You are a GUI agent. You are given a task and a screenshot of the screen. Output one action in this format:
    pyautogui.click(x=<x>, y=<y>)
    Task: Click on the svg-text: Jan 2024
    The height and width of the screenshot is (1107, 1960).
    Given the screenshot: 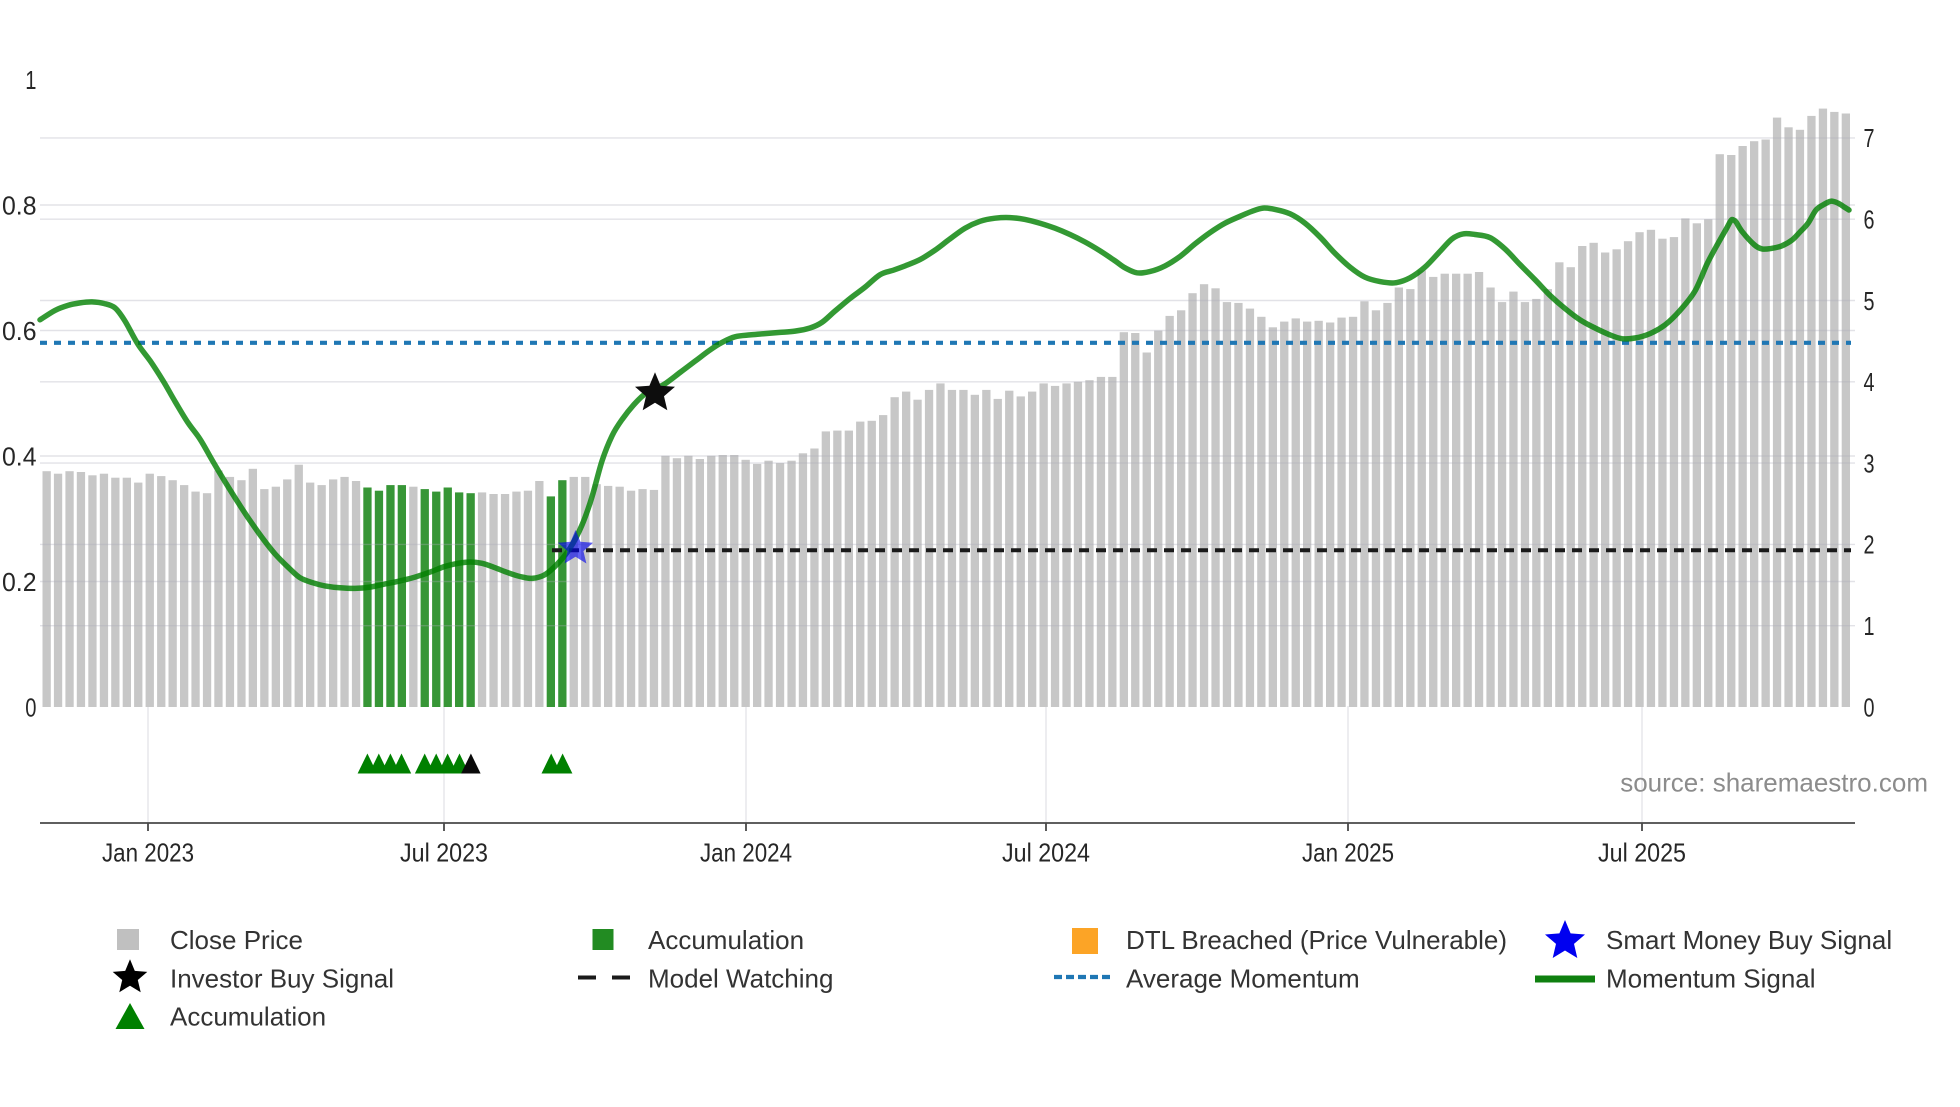 What is the action you would take?
    pyautogui.click(x=746, y=853)
    